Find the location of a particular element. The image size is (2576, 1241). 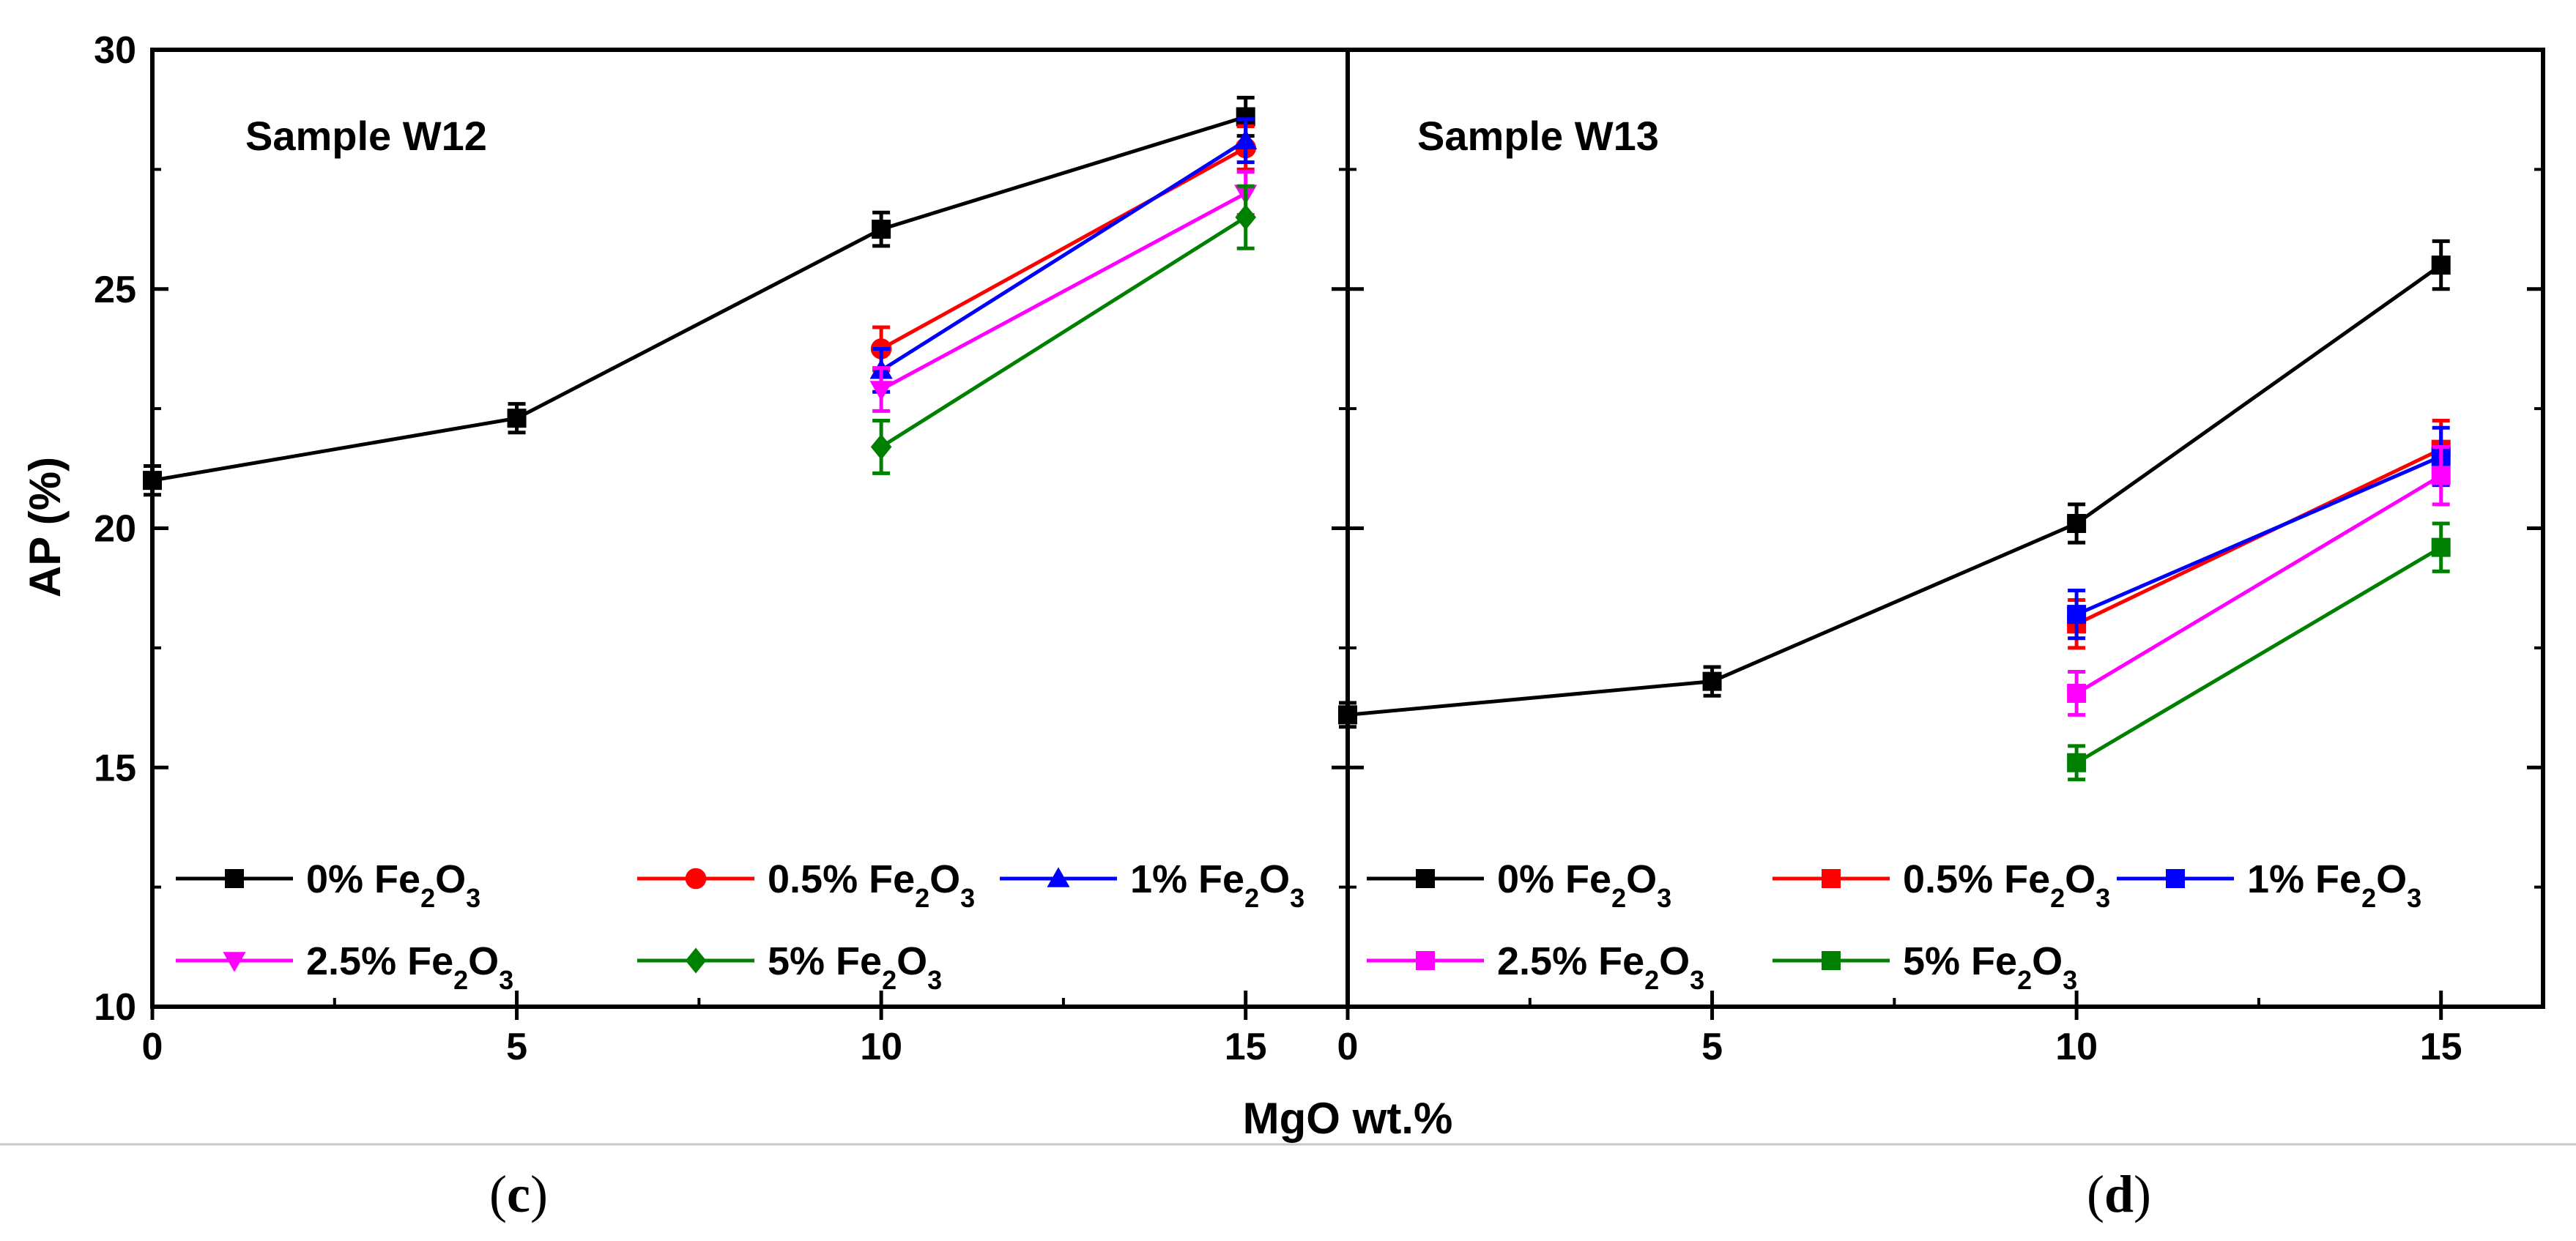

legend-label-main: 1% Fe is located at coordinates (2304, 879).